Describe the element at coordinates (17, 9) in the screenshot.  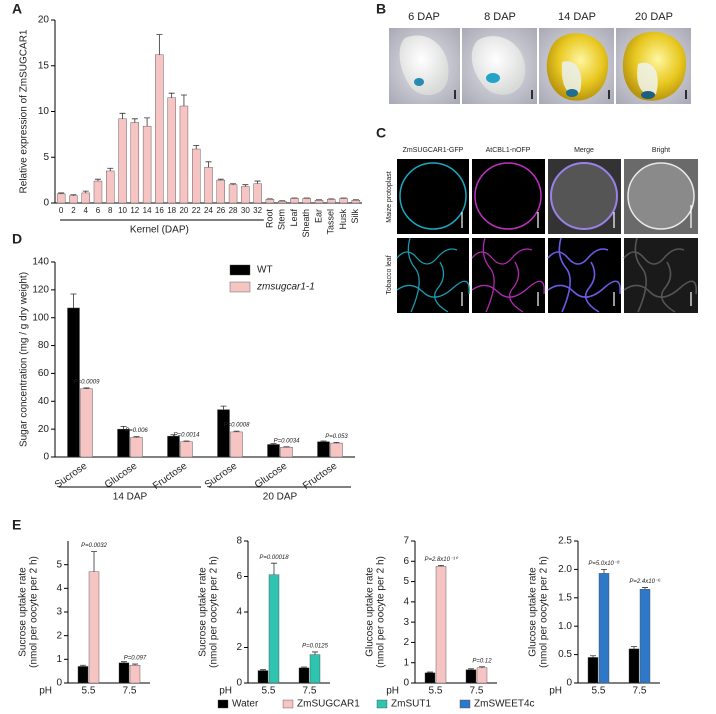
I see `panel-label: A` at that location.